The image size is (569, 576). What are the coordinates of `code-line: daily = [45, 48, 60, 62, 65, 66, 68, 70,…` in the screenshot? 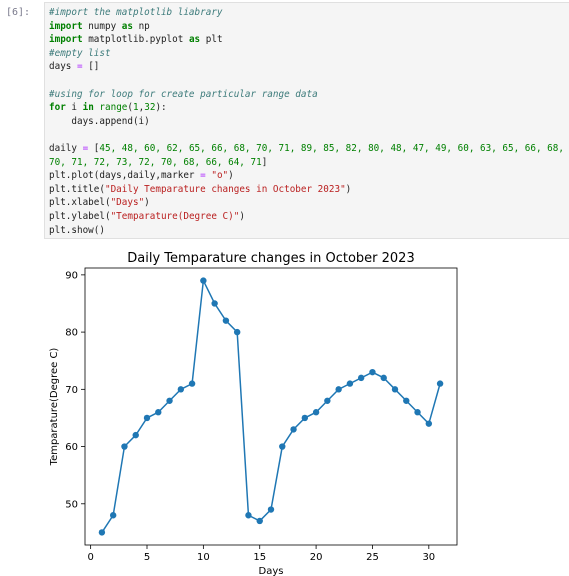 It's located at (306, 149).